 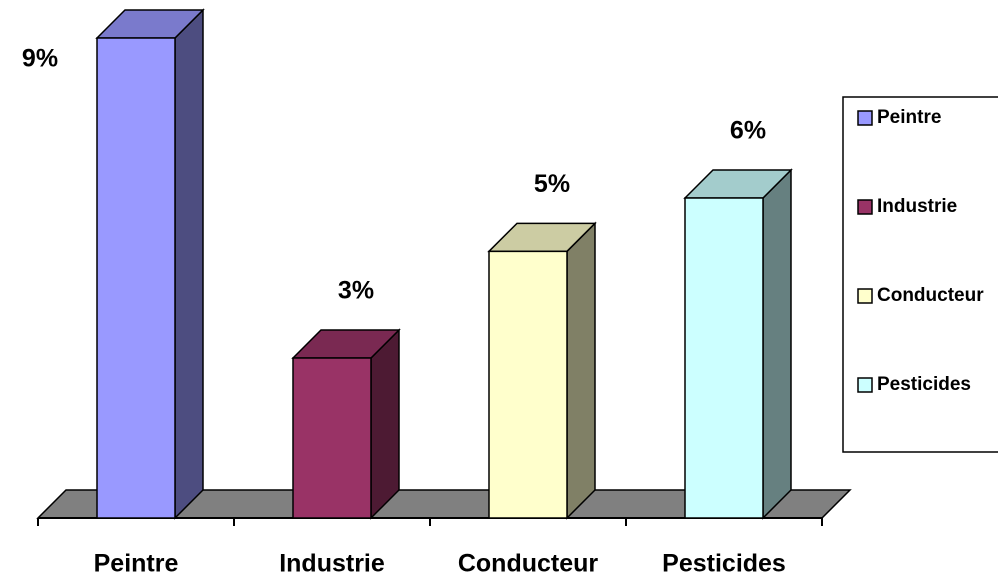 I want to click on x-tick-label: Conducteur, so click(x=528, y=564).